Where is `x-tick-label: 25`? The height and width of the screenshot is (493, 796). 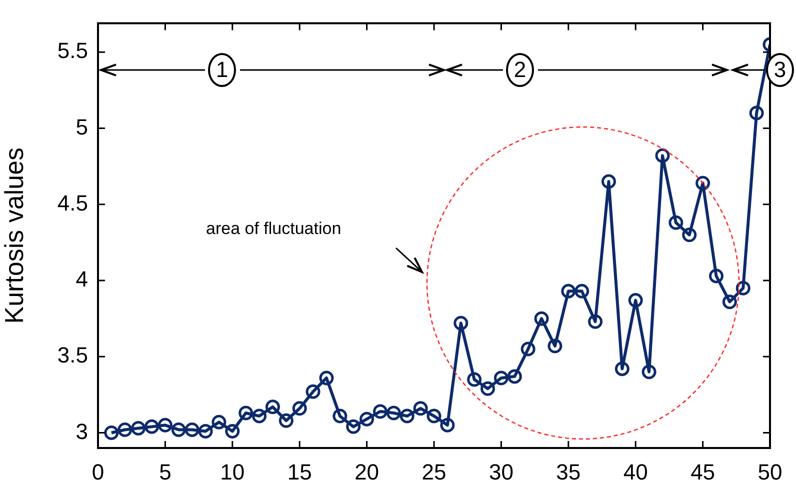
x-tick-label: 25 is located at coordinates (434, 471).